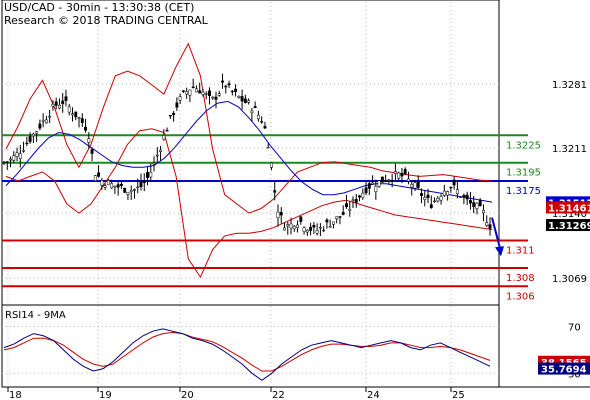 This screenshot has width=590, height=400. Describe the element at coordinates (520, 296) in the screenshot. I see `level-label: 1.306` at that location.